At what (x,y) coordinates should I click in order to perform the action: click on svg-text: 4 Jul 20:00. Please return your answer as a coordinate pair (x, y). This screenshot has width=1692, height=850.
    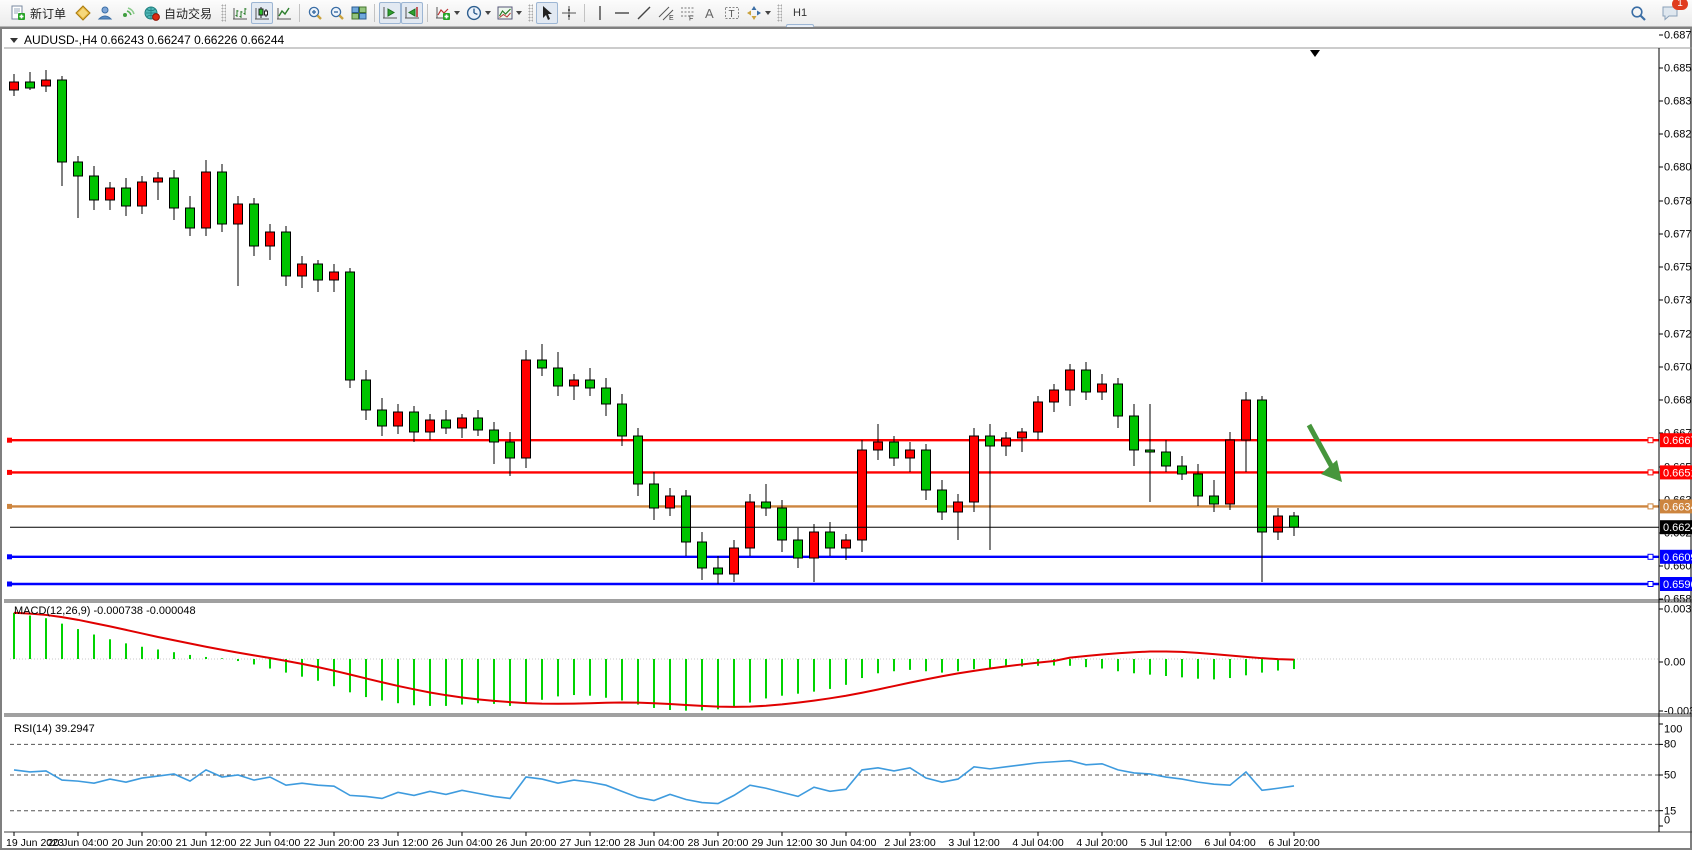
    Looking at the image, I should click on (1102, 843).